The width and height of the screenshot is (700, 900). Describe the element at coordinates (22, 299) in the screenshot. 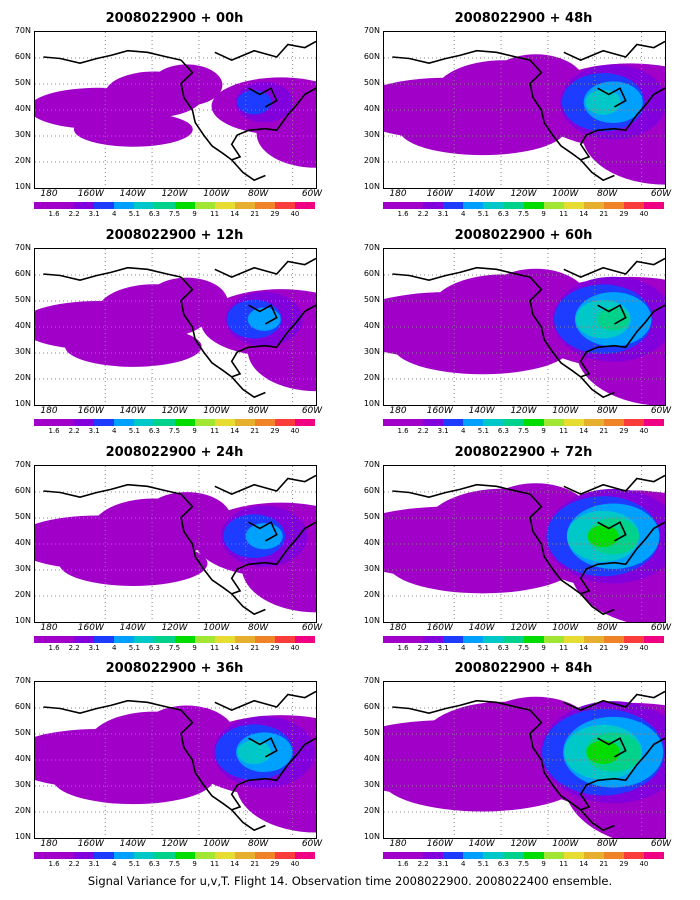

I see `latitude-label: 50N` at that location.